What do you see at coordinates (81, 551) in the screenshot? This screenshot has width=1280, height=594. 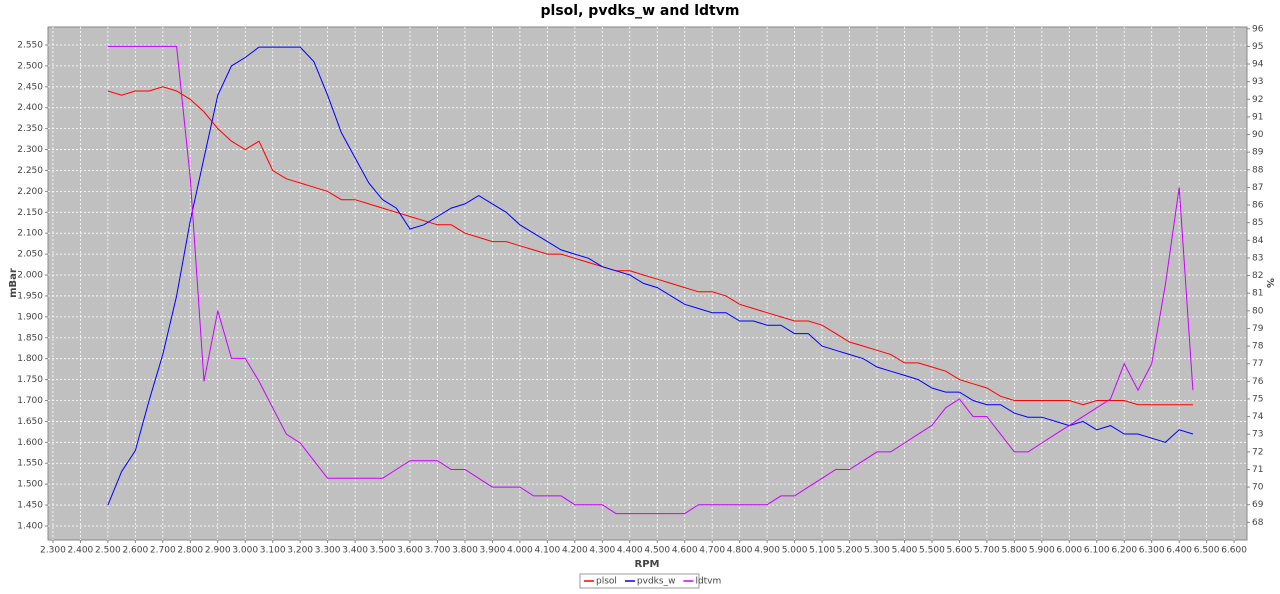 I see `x-tick-label: 2.400` at bounding box center [81, 551].